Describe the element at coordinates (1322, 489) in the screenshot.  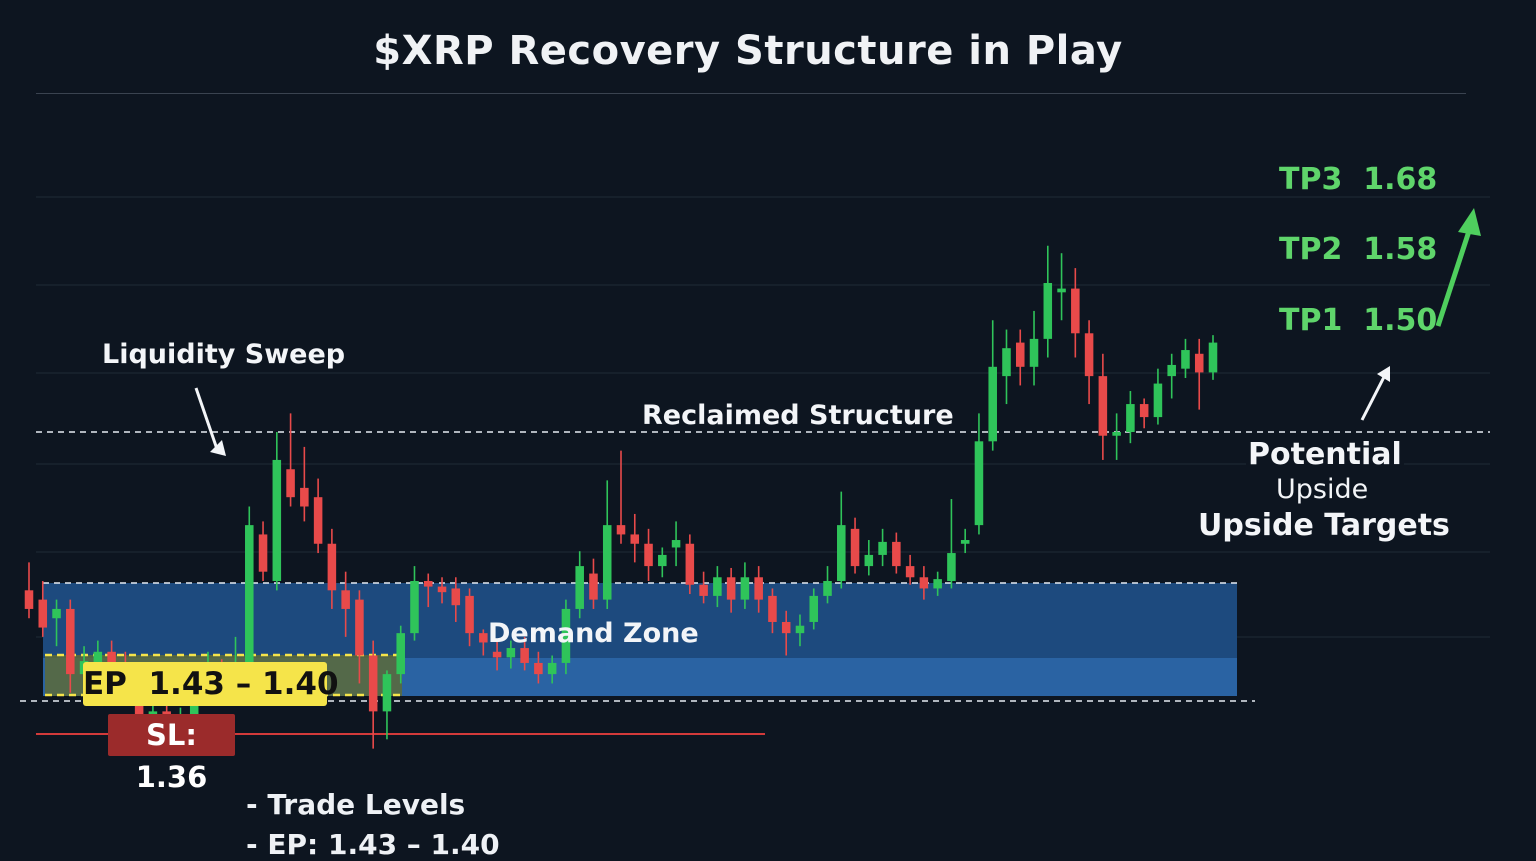
I see `upside-label: Upside` at that location.